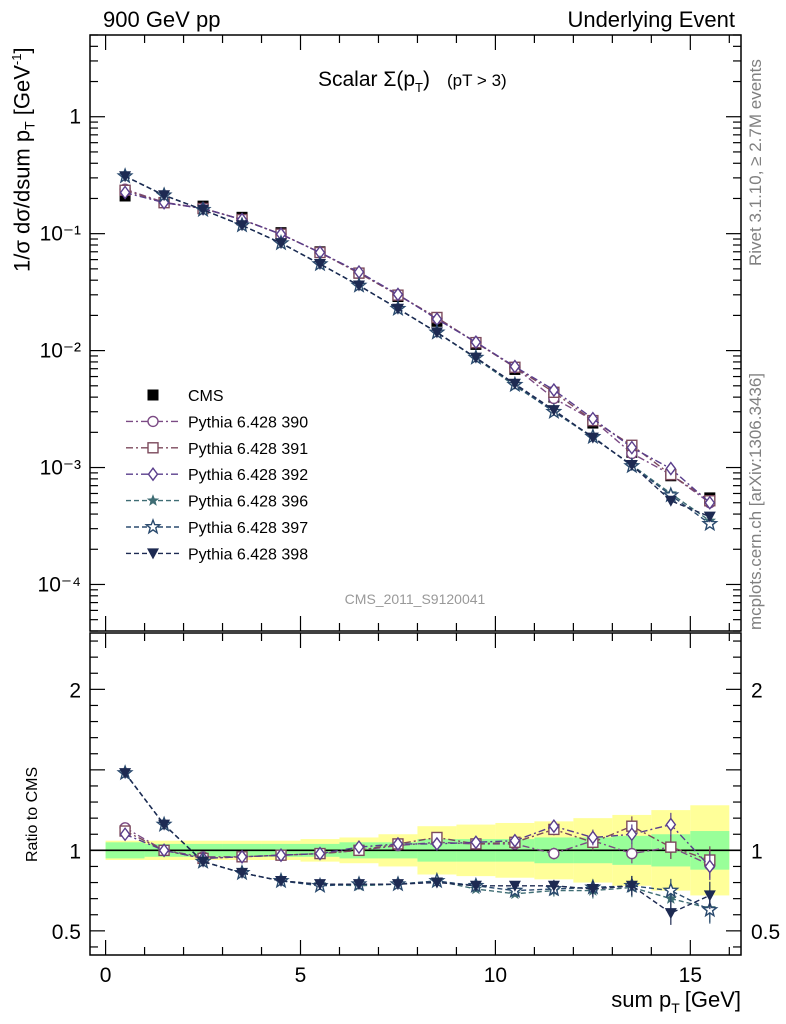 The width and height of the screenshot is (786, 1024). Describe the element at coordinates (495, 975) in the screenshot. I see `x-tick-label: 10` at that location.